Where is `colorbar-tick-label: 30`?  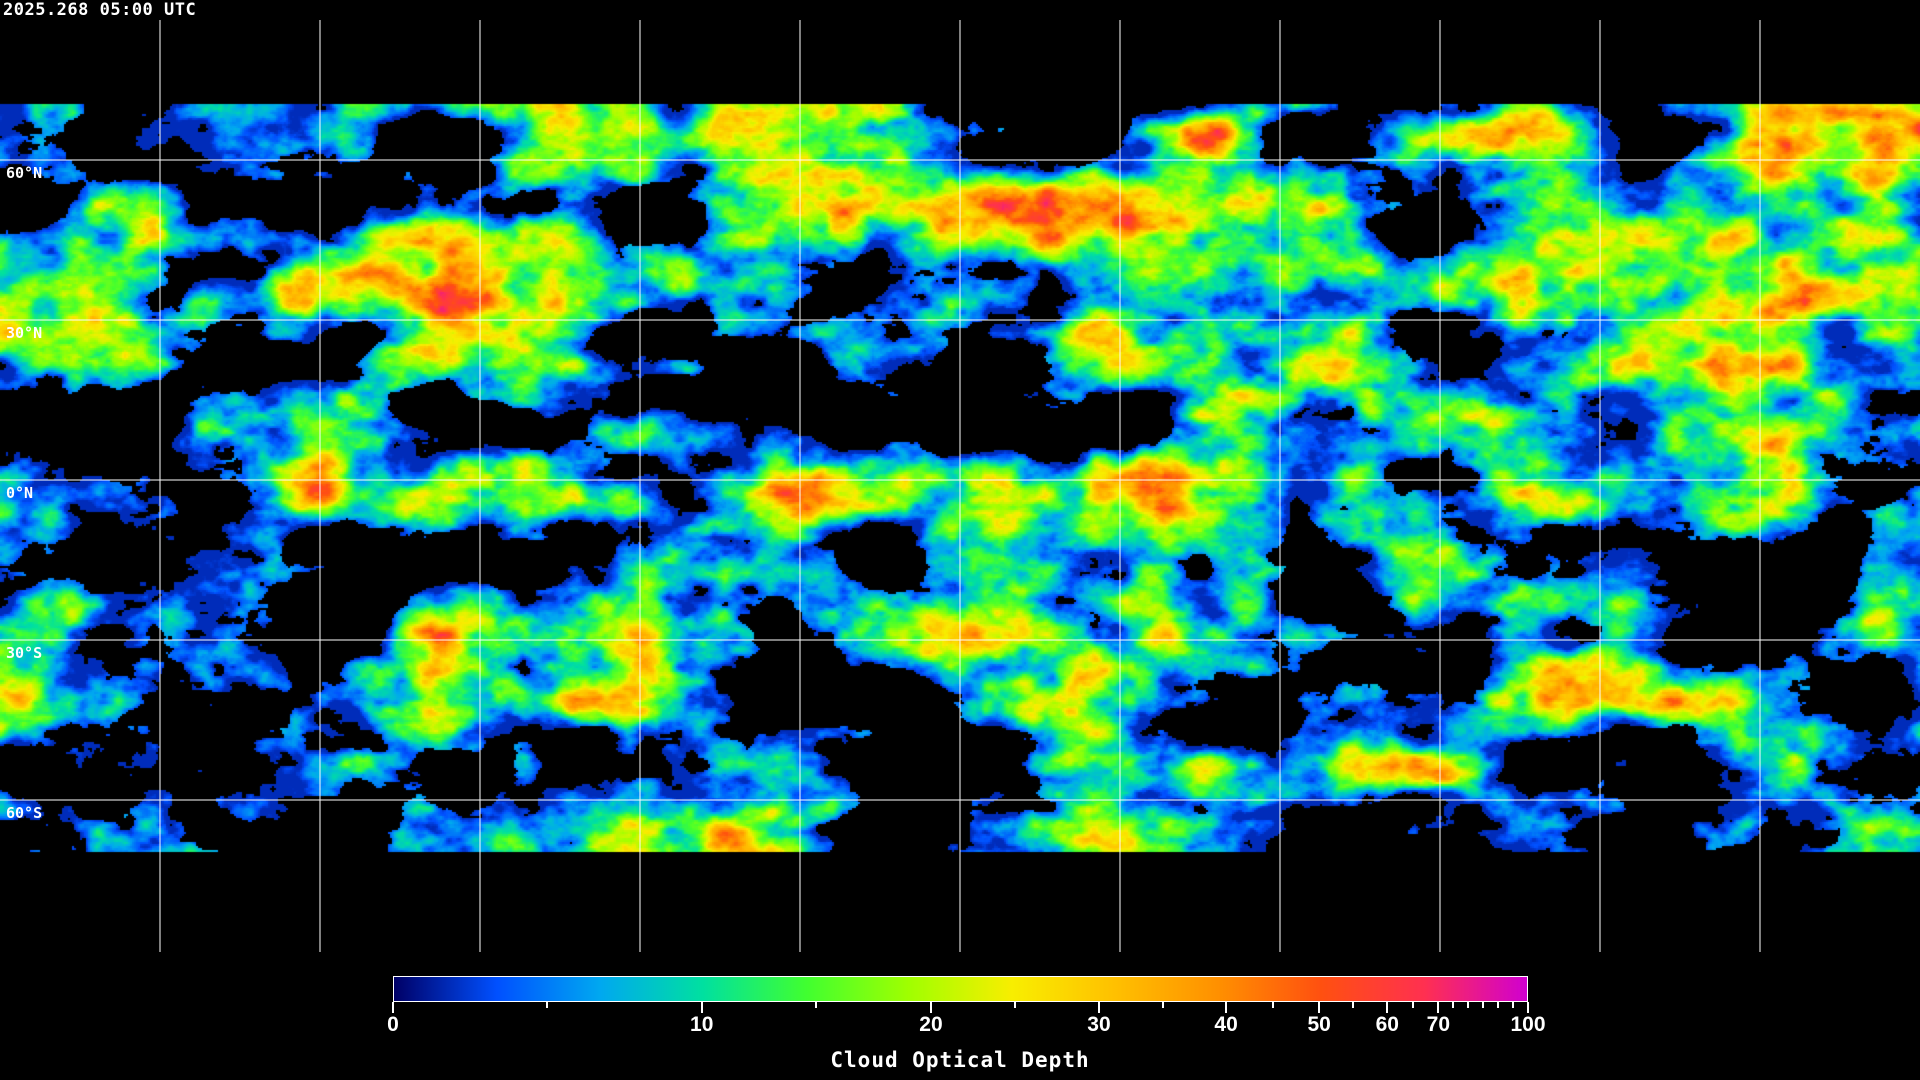
colorbar-tick-label: 30 is located at coordinates (1099, 1024).